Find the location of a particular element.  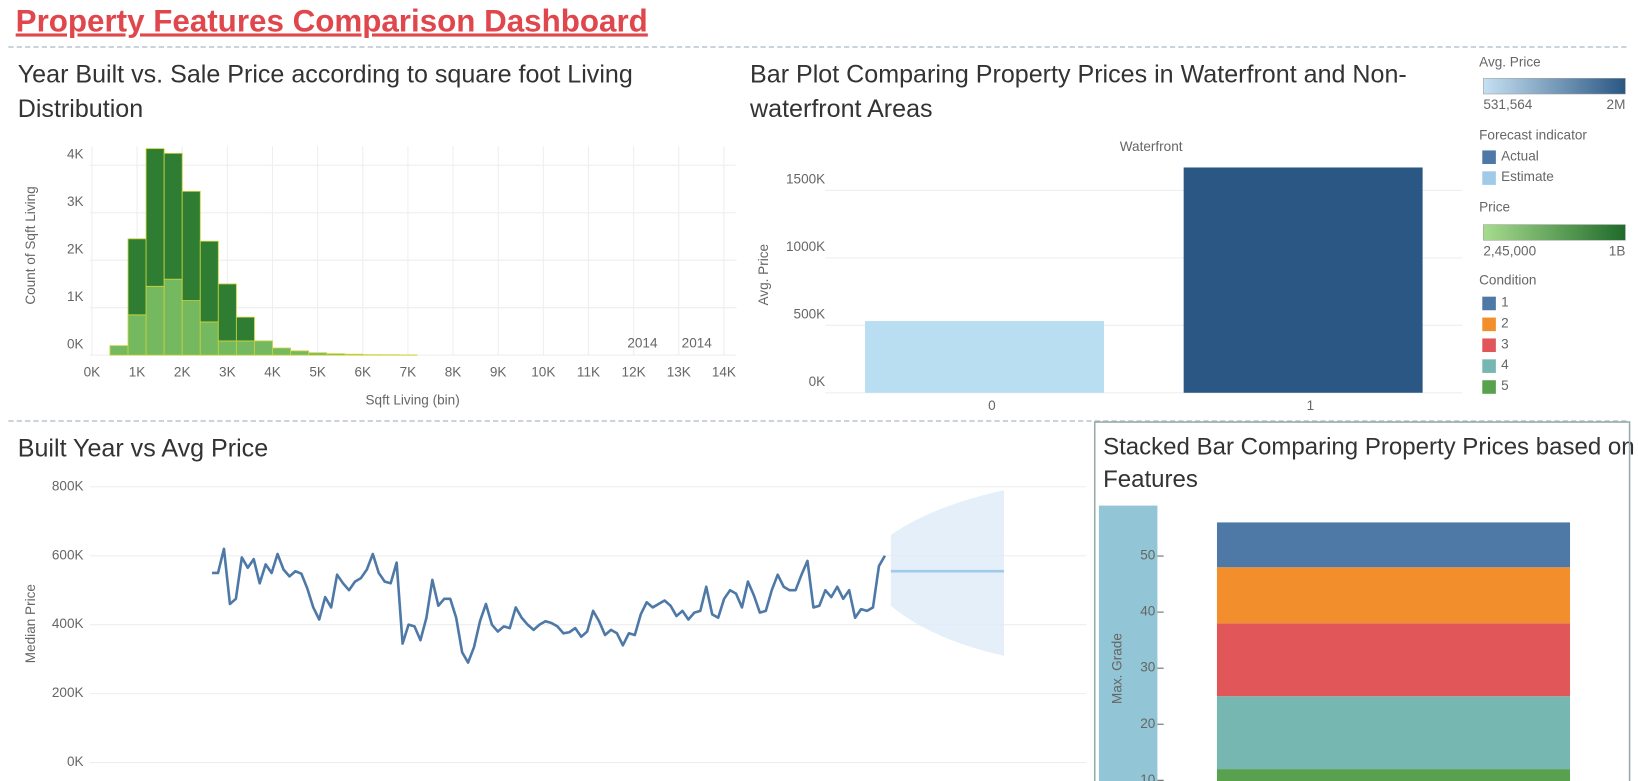

x-tick-label: 13K is located at coordinates (679, 372).